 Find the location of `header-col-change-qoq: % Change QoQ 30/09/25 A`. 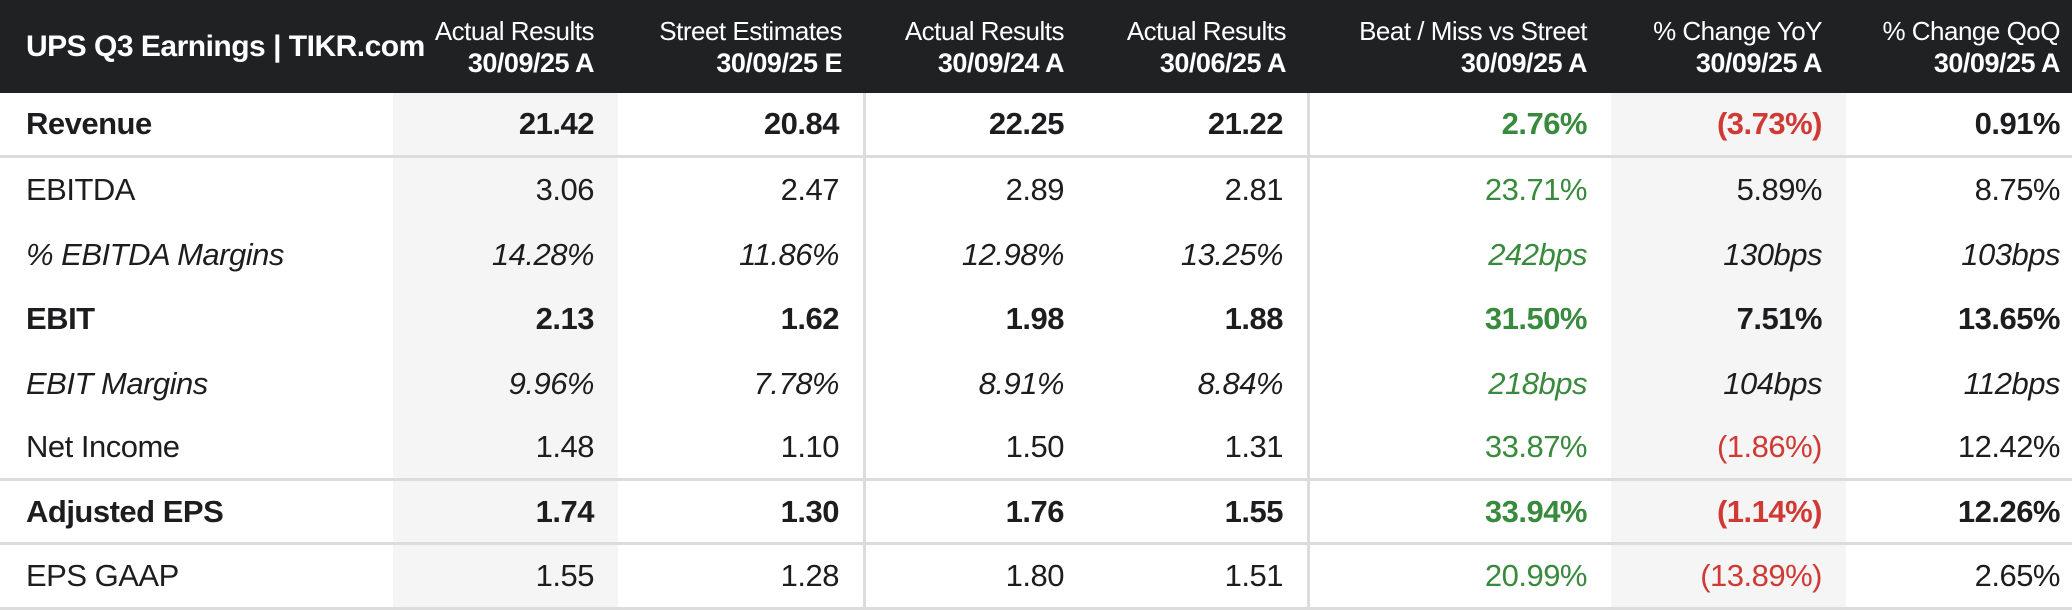

header-col-change-qoq: % Change QoQ 30/09/25 A is located at coordinates (1959, 47).